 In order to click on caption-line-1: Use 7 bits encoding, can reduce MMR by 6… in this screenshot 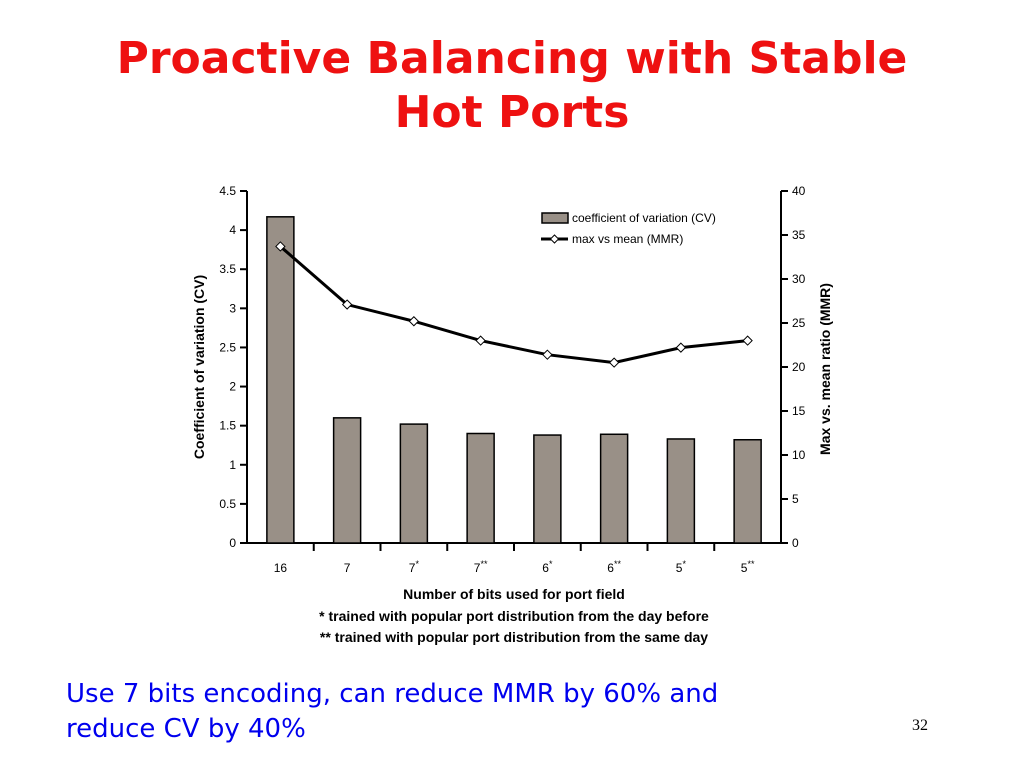, I will do `click(392, 694)`.